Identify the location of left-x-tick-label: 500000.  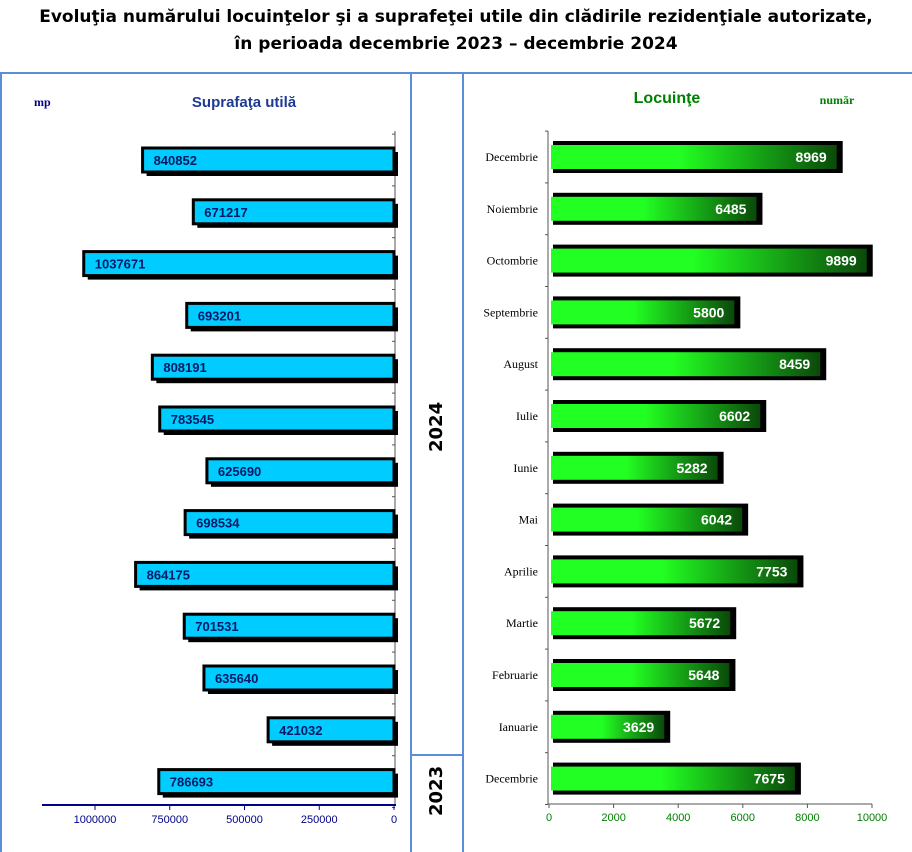
(244, 820).